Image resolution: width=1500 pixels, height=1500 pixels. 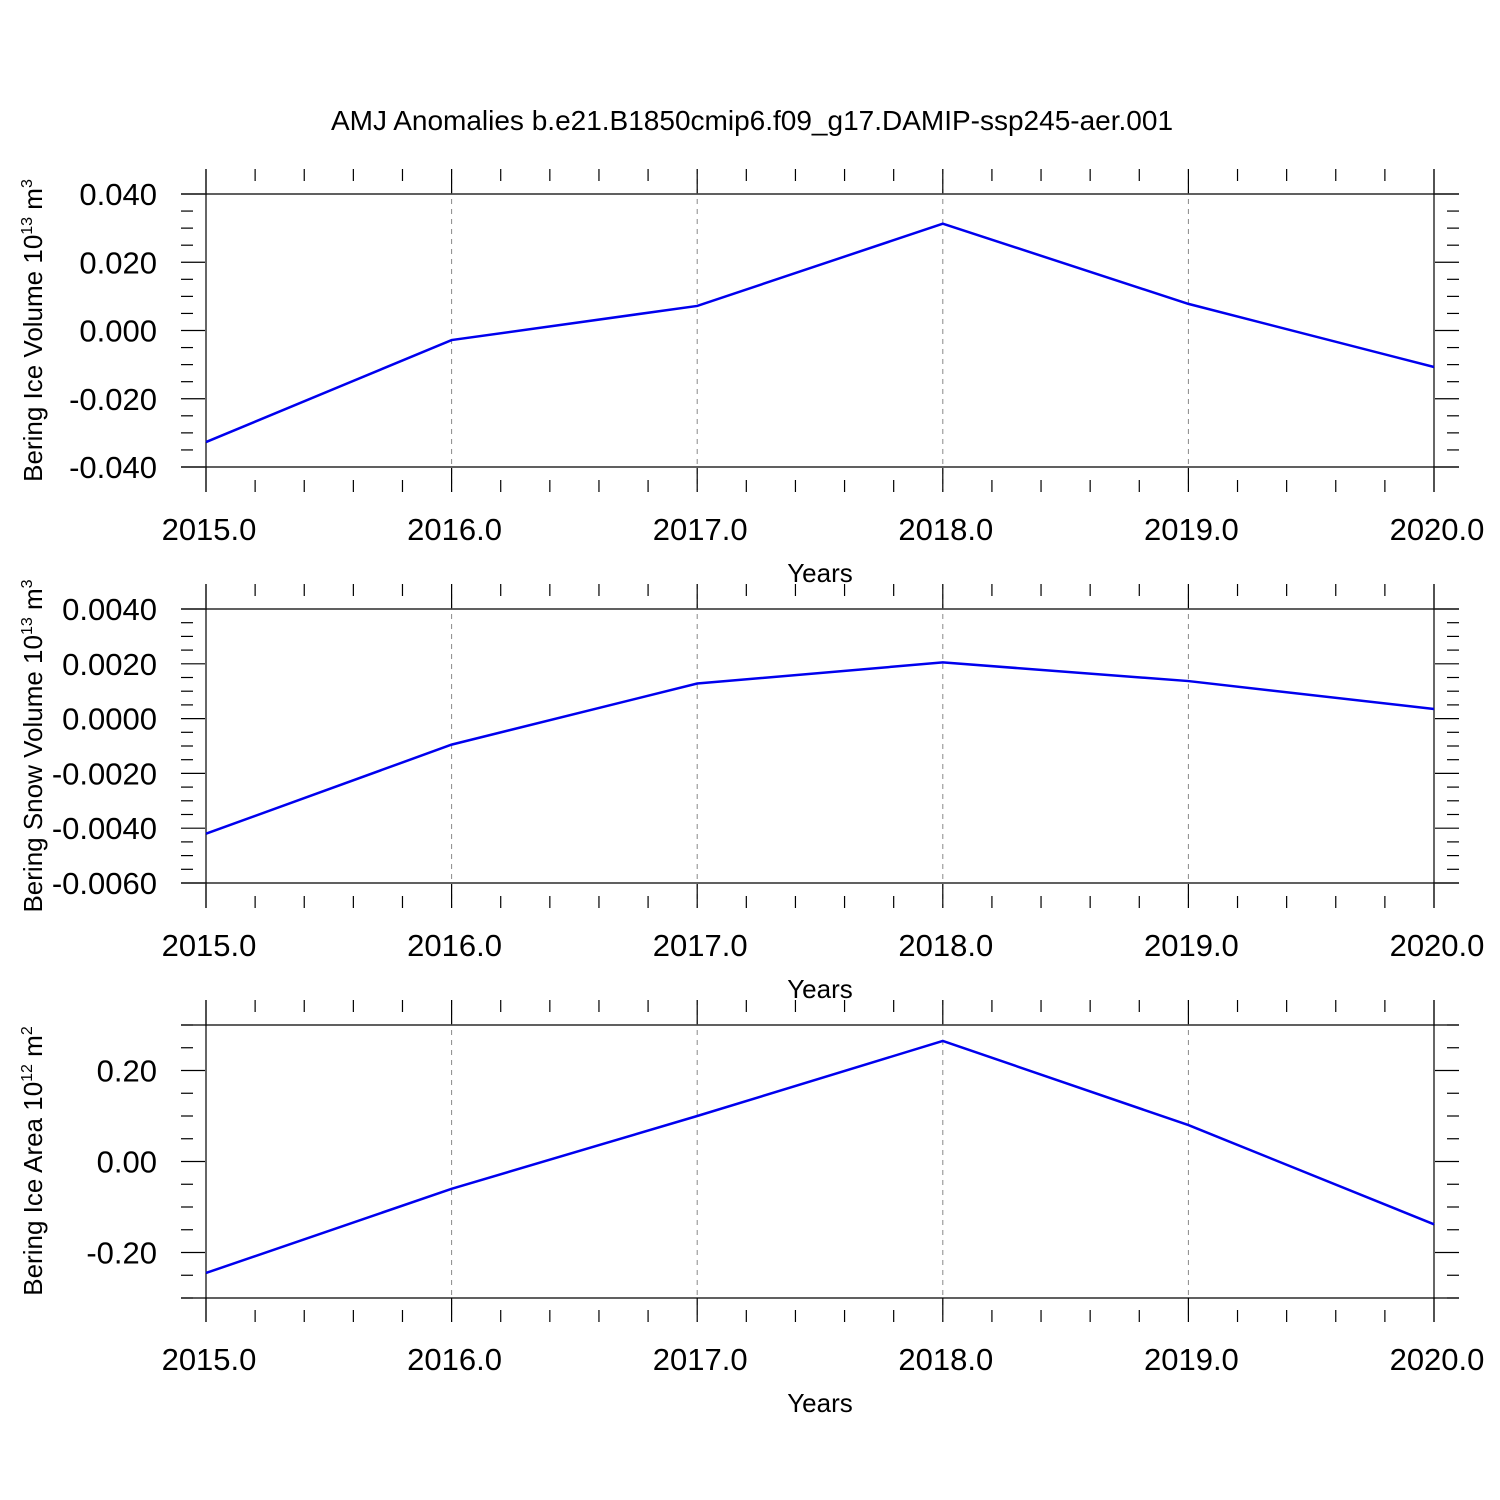 What do you see at coordinates (118, 331) in the screenshot?
I see `y-tick-label: 0.000` at bounding box center [118, 331].